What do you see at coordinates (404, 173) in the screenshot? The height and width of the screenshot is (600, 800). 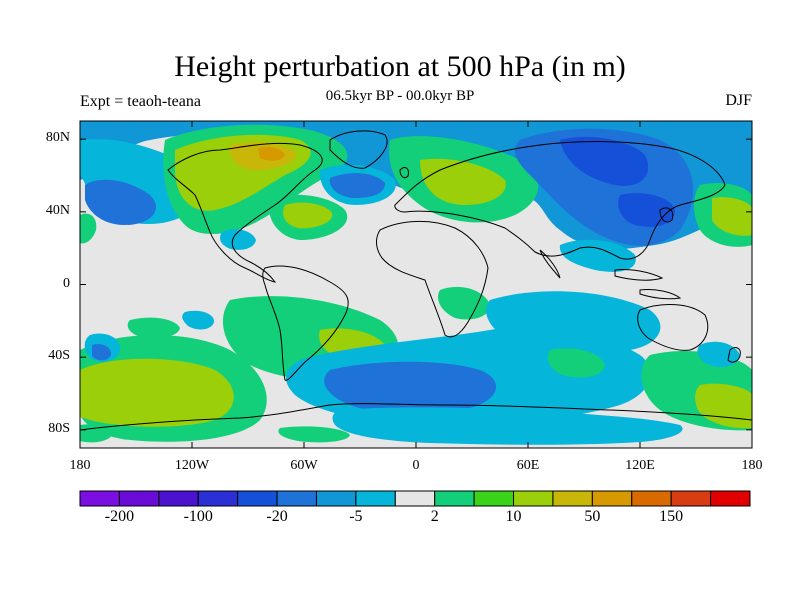 I see `coast-uk` at bounding box center [404, 173].